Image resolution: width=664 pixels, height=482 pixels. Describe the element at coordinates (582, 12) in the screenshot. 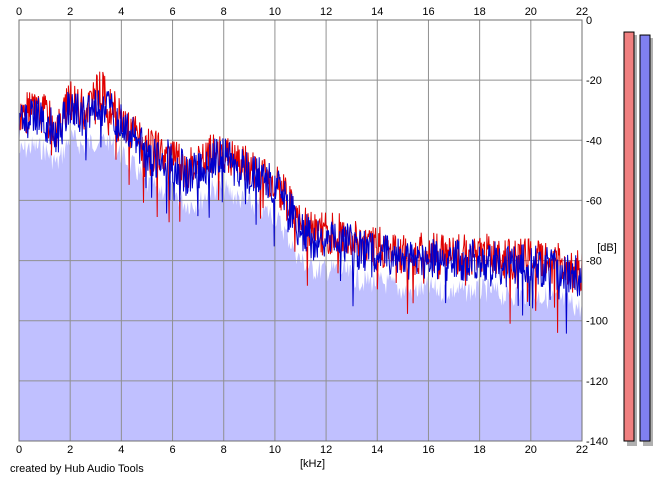

I see `x-tick-label-top-11: 22` at that location.